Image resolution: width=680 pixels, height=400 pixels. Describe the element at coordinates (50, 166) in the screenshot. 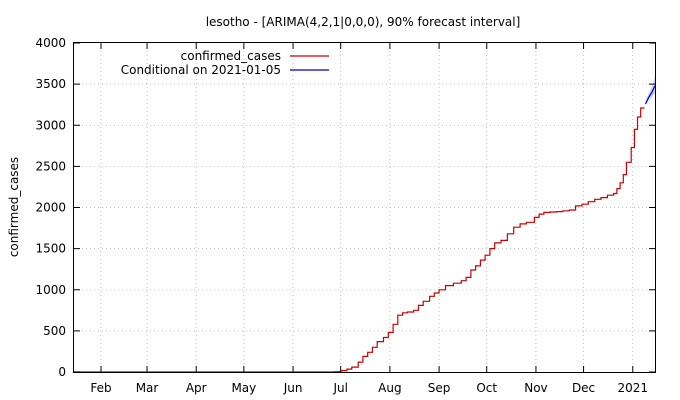

I see `y-tick-label: 2500` at that location.